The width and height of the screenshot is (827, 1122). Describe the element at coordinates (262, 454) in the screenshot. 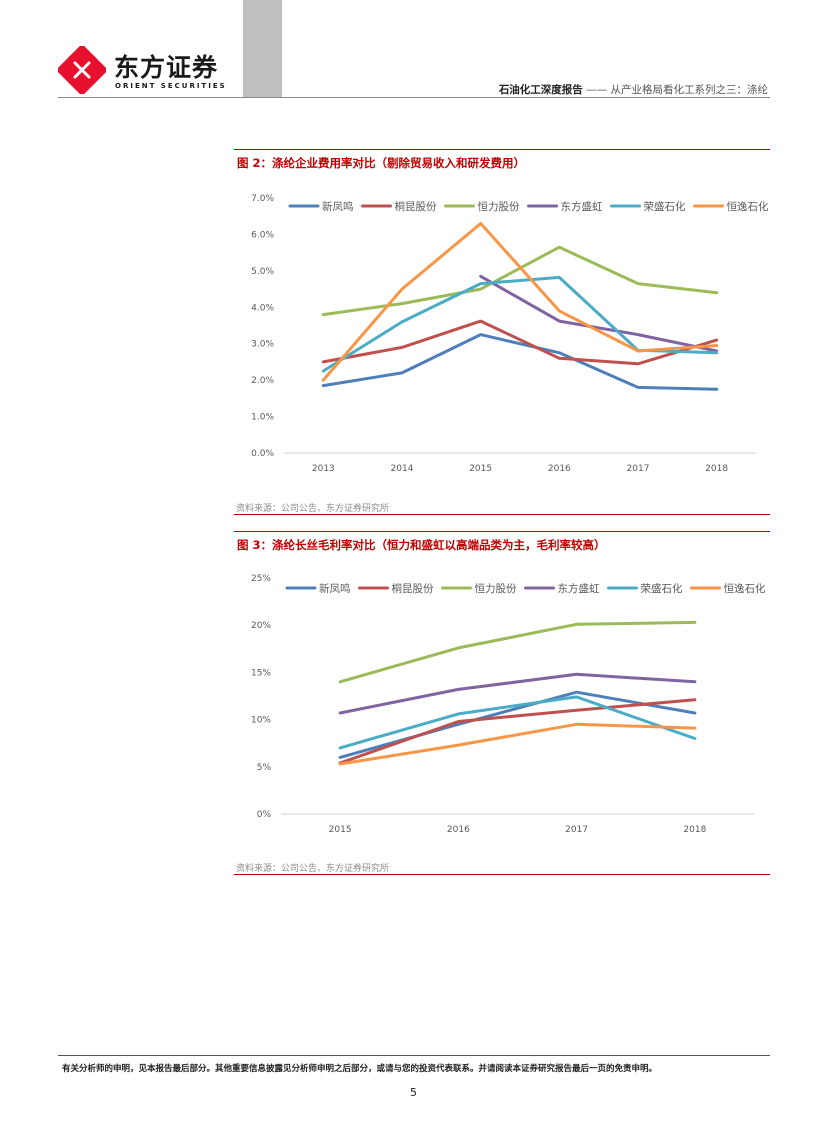

I see `fig2-y-tick-label: 0.0%` at that location.